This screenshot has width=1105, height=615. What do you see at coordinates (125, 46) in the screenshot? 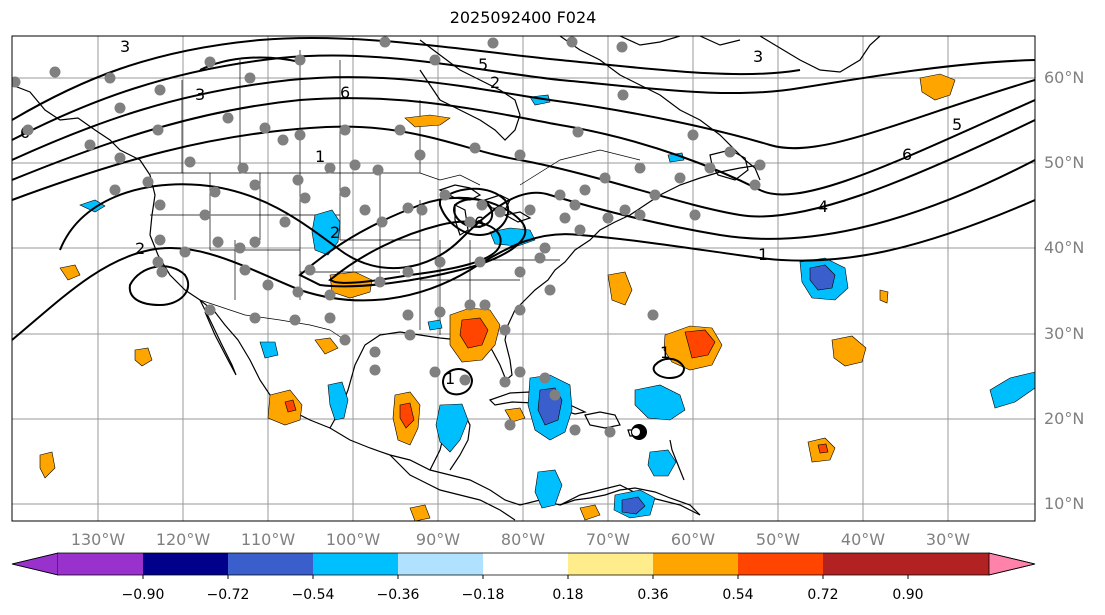
I see `contour-label: 3` at bounding box center [125, 46].